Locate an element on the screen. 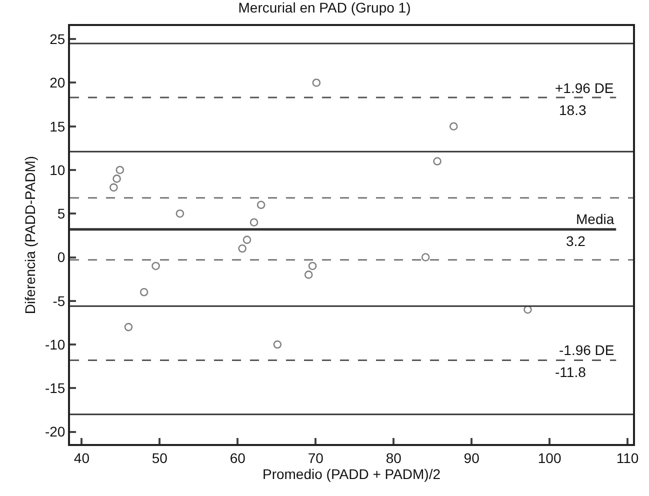  y-tick-label: -10 is located at coordinates (55, 344).